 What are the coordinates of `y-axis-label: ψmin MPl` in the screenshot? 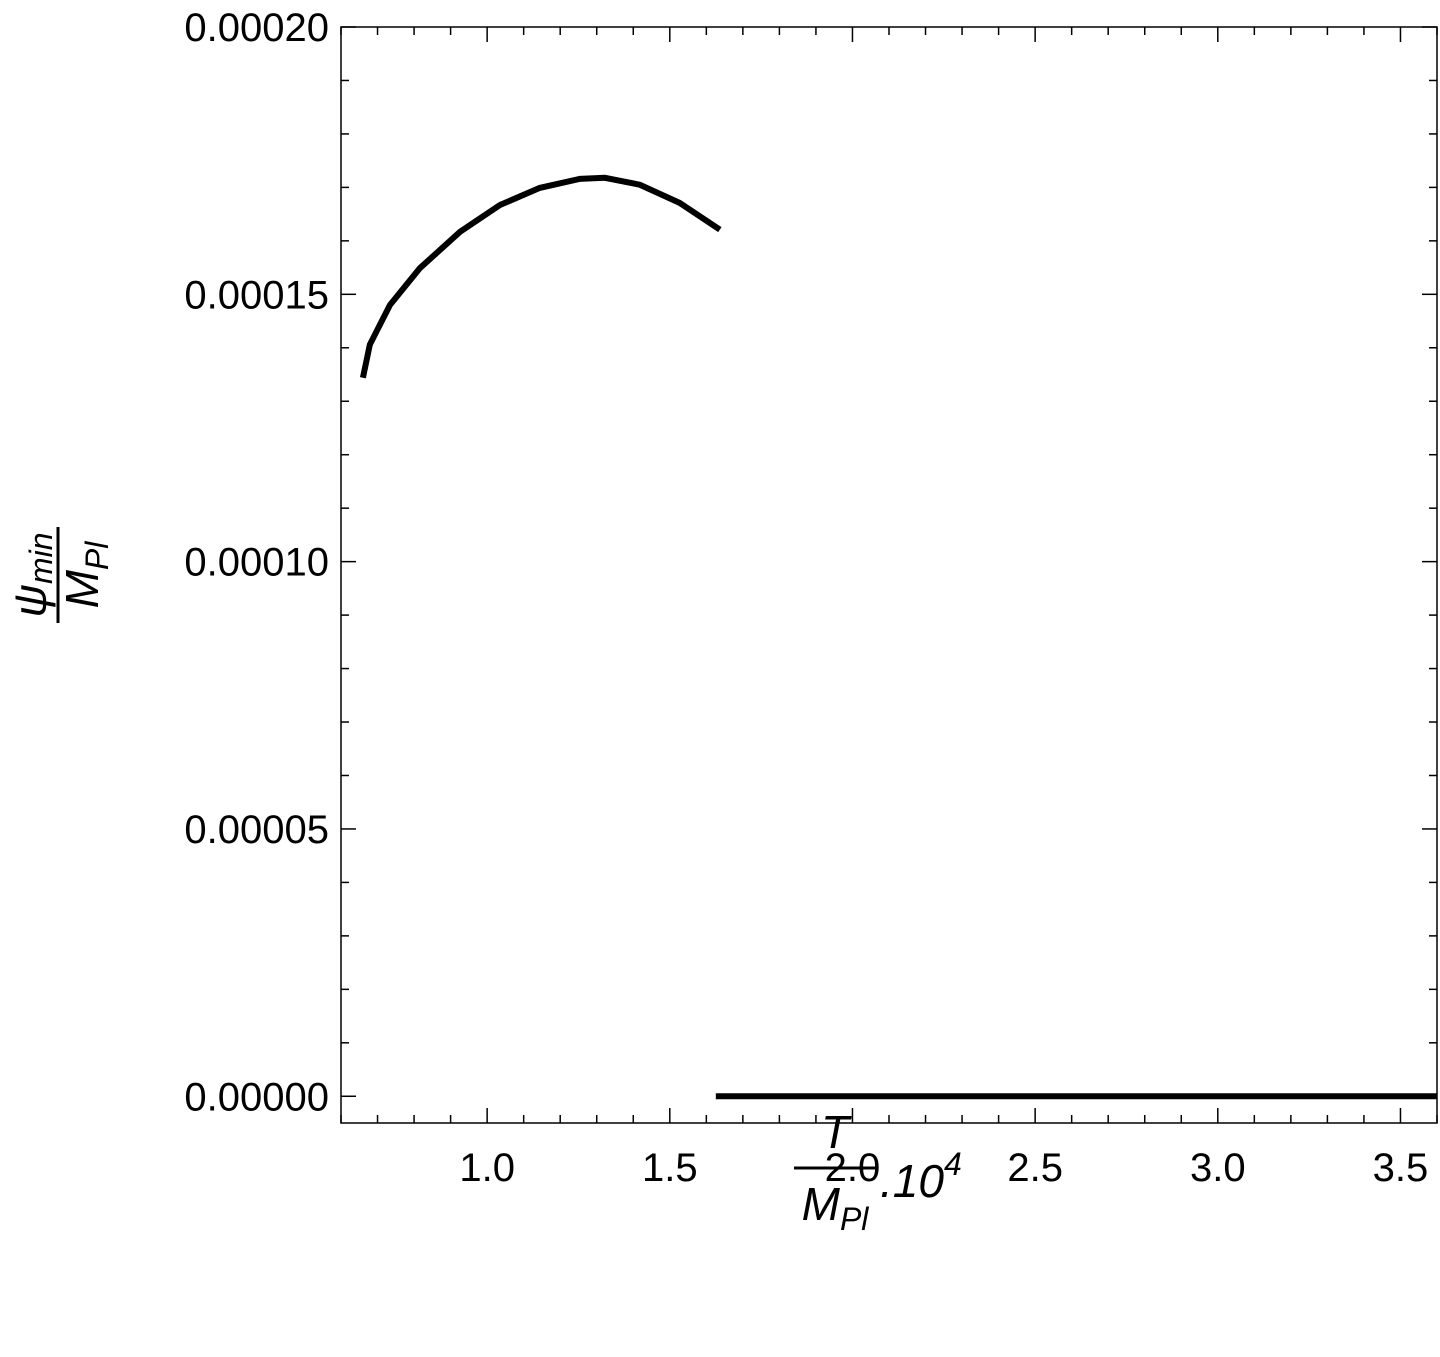 It's located at (59, 575).